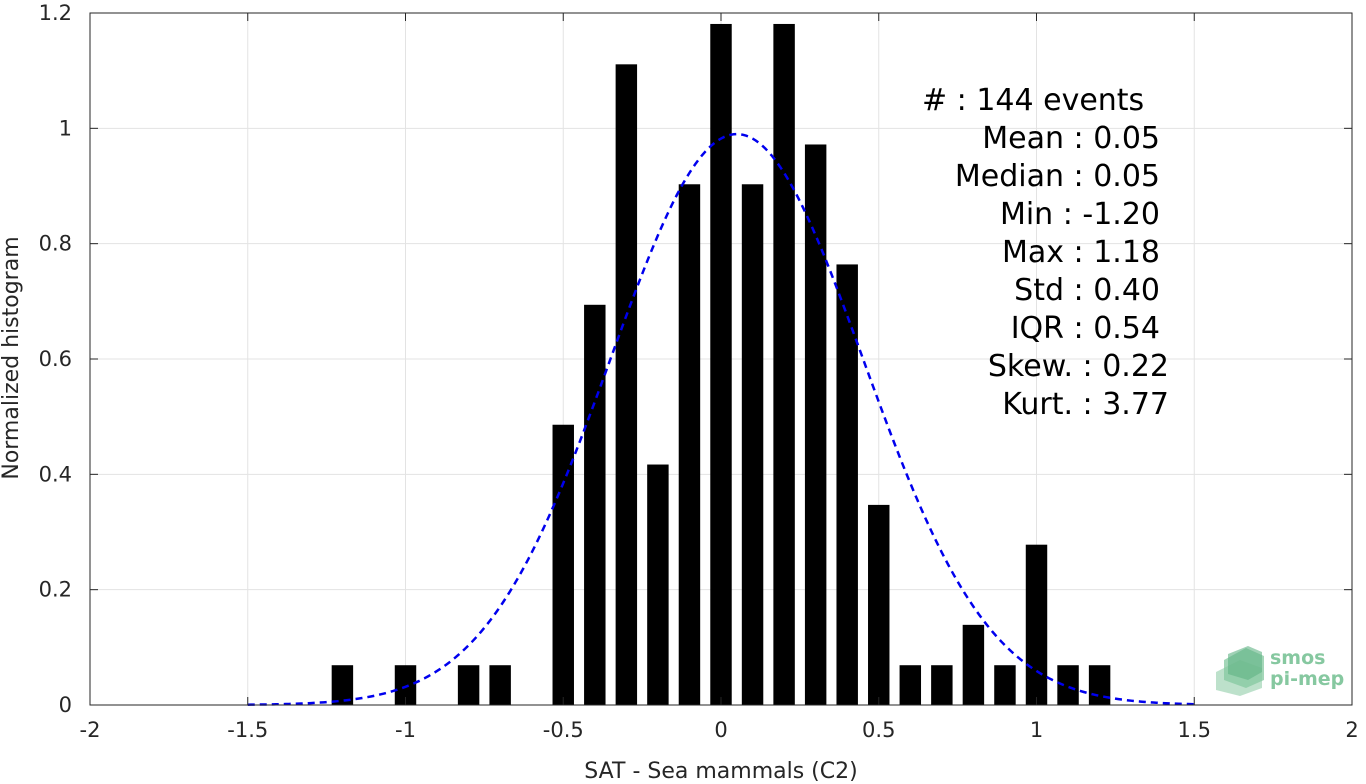 This screenshot has width=1366, height=784. Describe the element at coordinates (878, 730) in the screenshot. I see `x-tick-label: 0.5` at that location.